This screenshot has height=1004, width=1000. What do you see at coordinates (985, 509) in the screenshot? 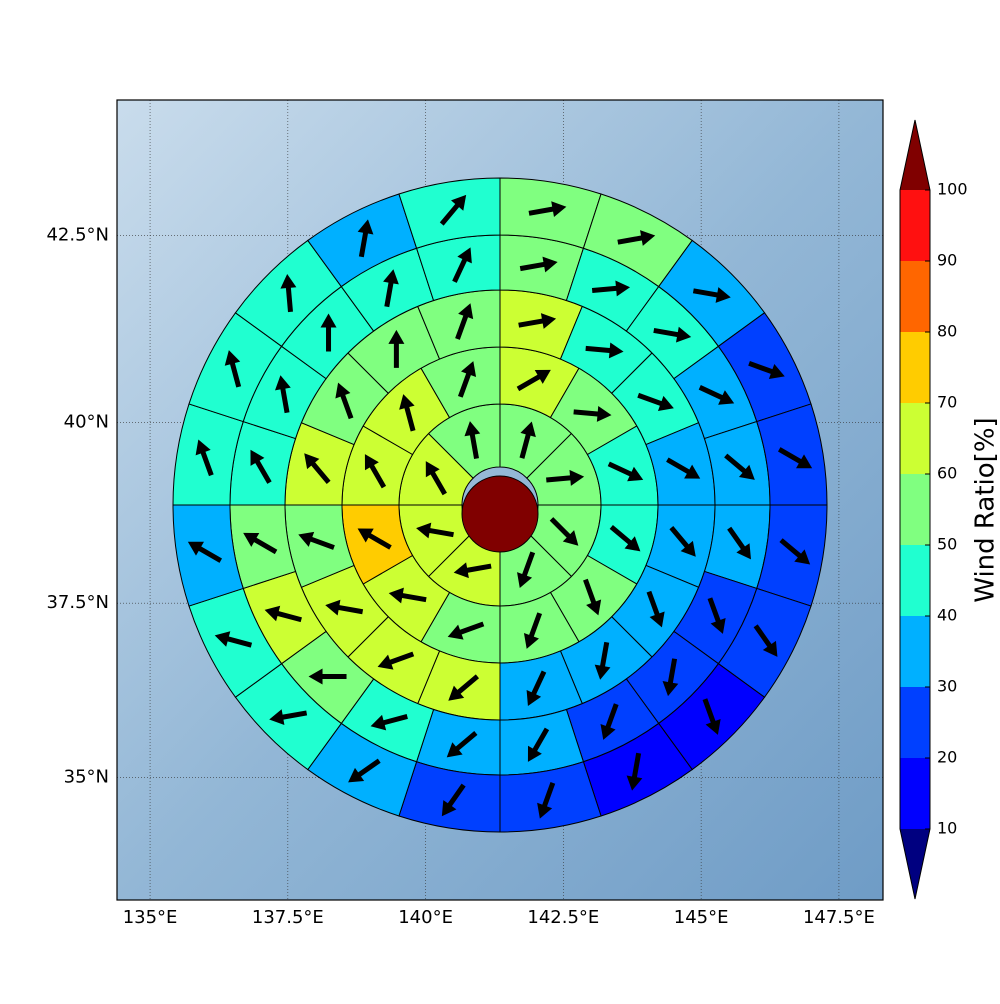
I see `colorbar-label: Wind Ratio[%]` at bounding box center [985, 509].